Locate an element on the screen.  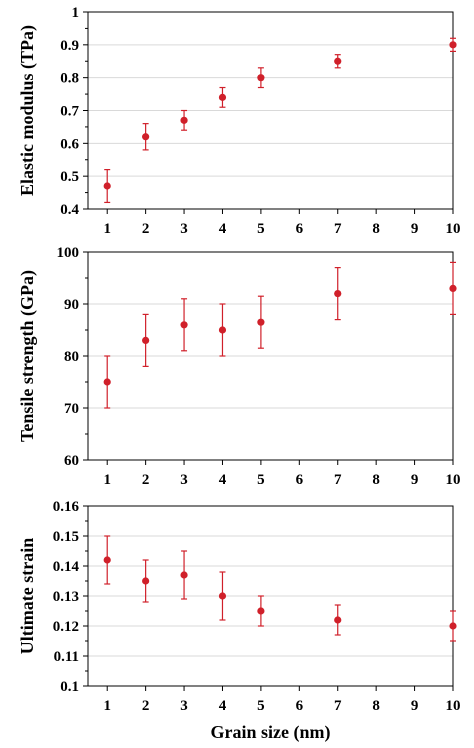
y-tick-label: 0.6 is located at coordinates (69, 144).